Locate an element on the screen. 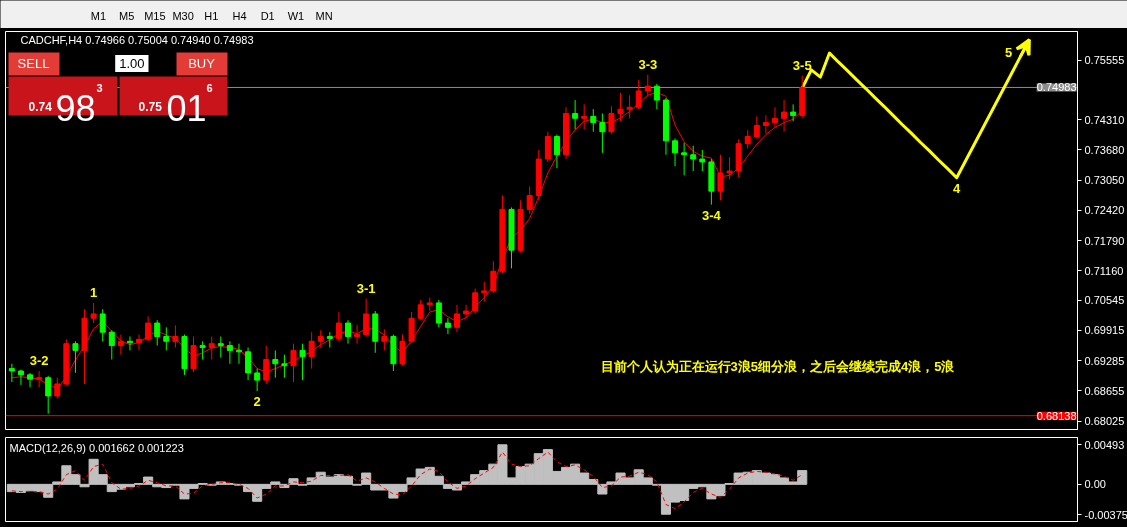  y-tick-label: 0.69285 is located at coordinates (1104, 360).